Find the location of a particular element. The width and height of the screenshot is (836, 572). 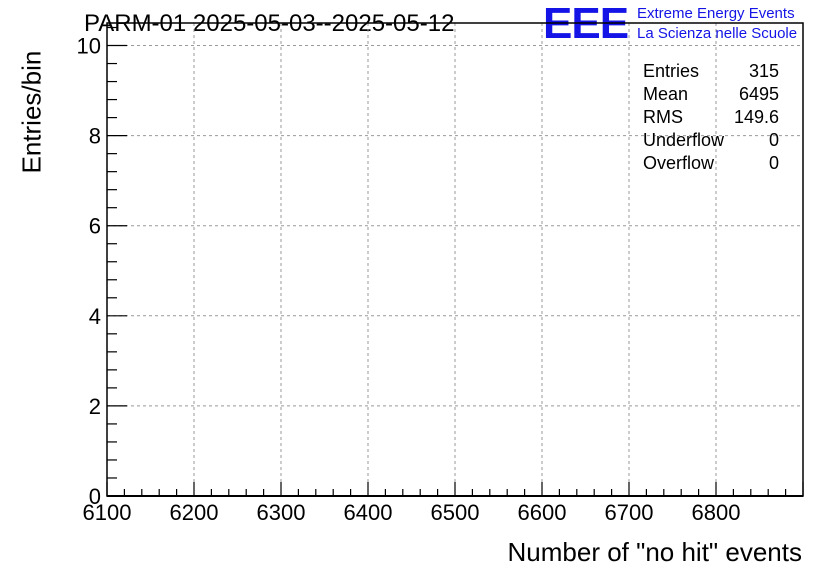

stat-underflow: Underflow 0 is located at coordinates (711, 140).